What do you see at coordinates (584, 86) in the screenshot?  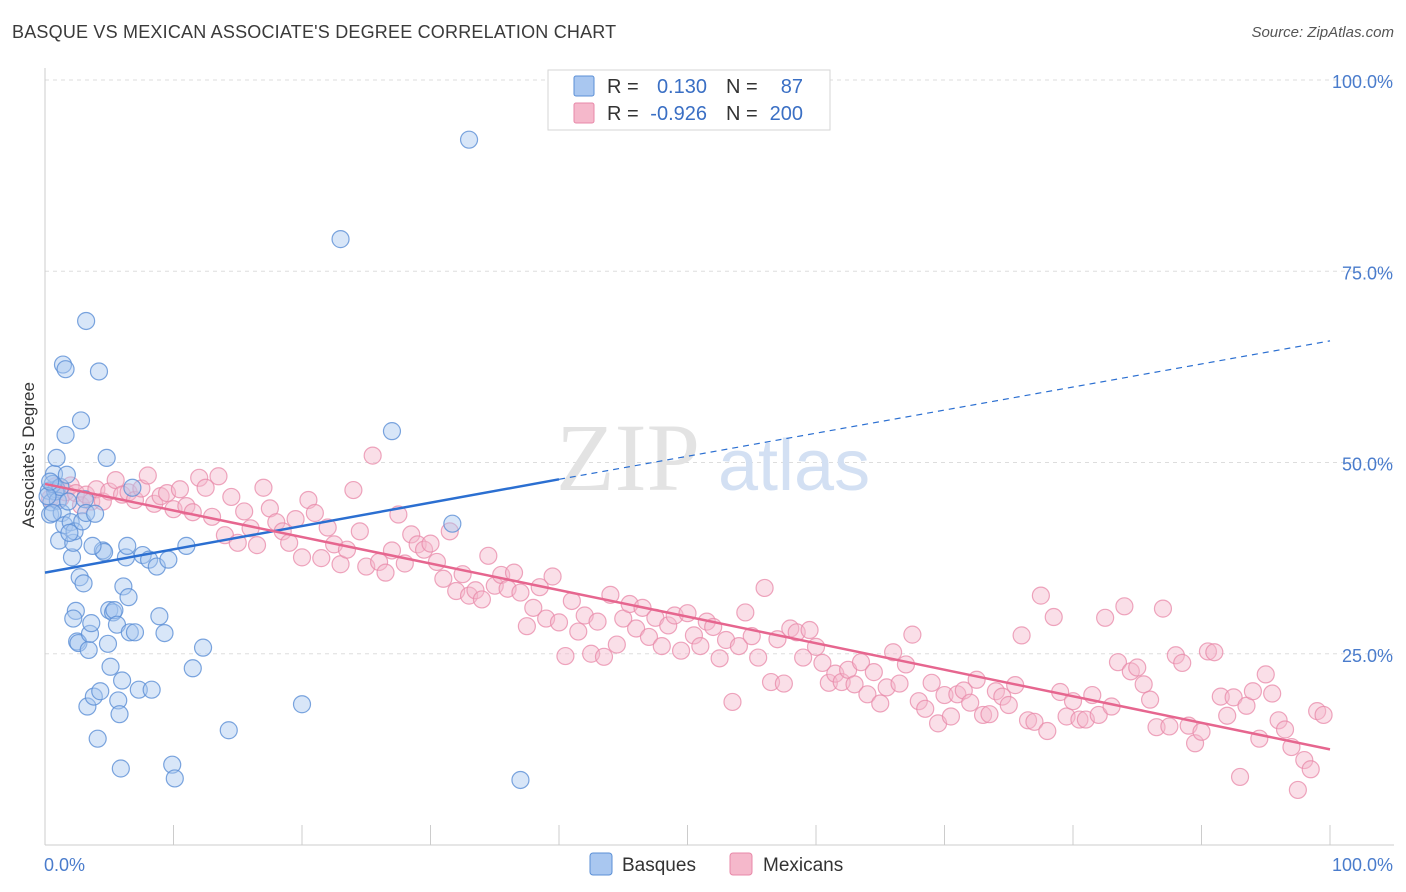 I see `legend-swatch-basques` at bounding box center [584, 86].